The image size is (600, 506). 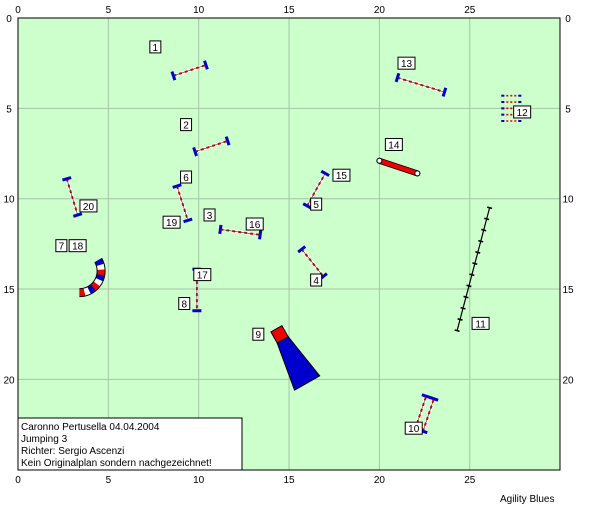 I want to click on obstacle-number: 1, so click(x=156, y=48).